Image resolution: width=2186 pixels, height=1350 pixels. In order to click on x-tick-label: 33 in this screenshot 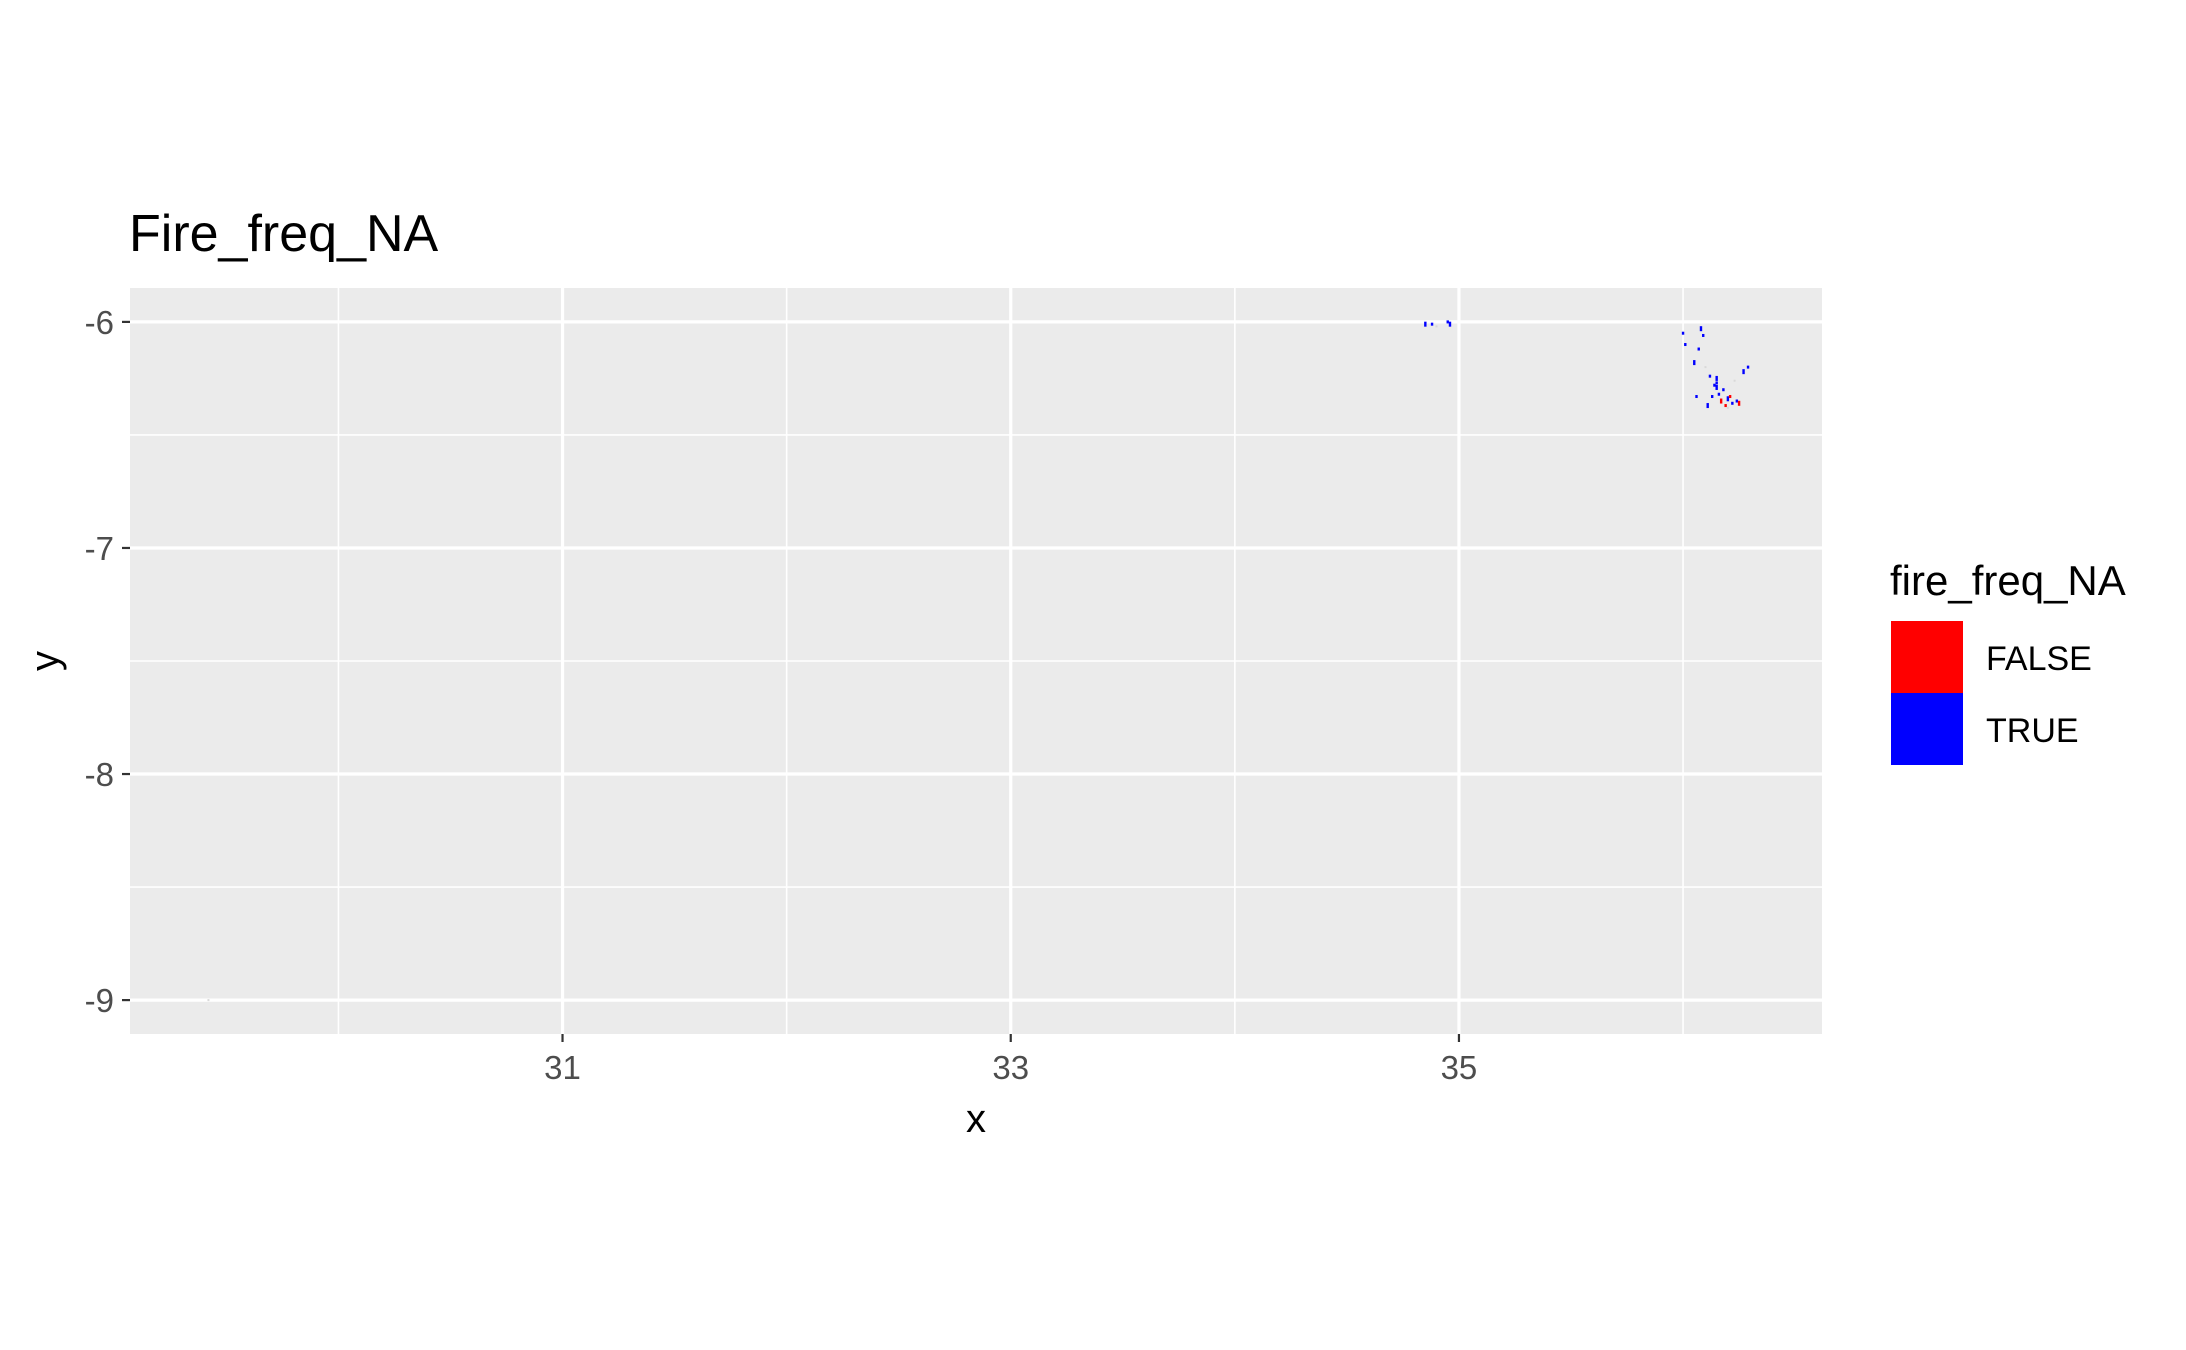, I will do `click(1010, 1067)`.